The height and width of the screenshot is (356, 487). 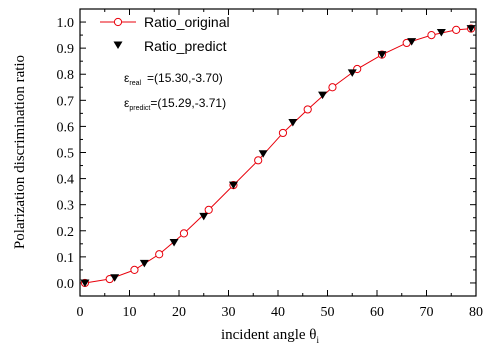 I want to click on annotation-epsilon-predict: εpredict=(15.29,-3.71), so click(x=175, y=104).